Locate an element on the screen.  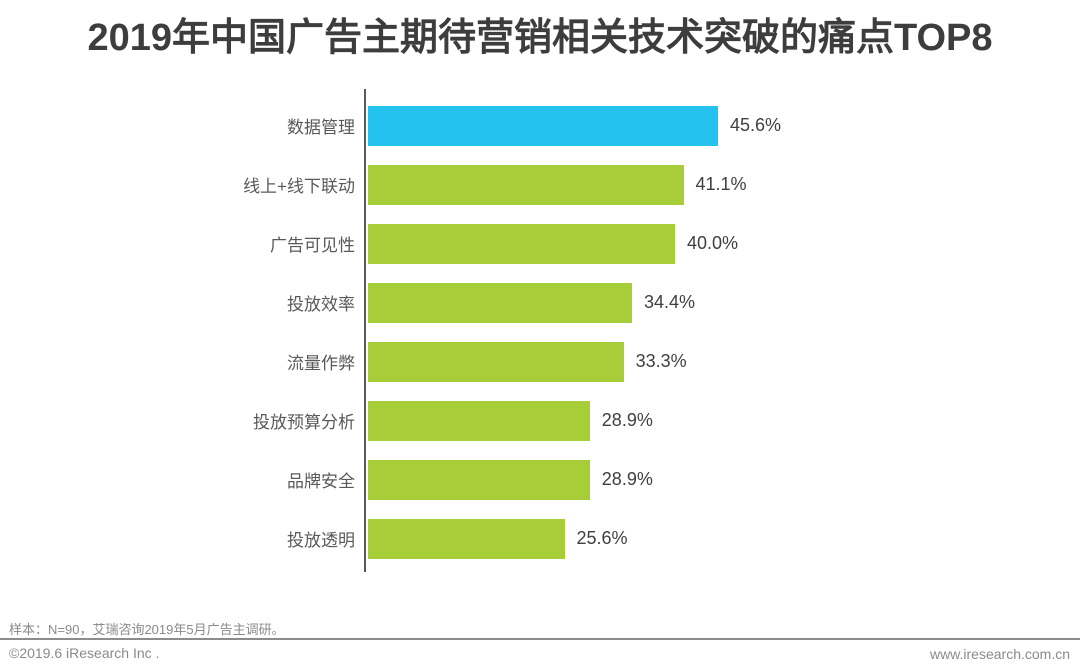
chart-row: 品牌安全 28.9% is located at coordinates (540, 479).